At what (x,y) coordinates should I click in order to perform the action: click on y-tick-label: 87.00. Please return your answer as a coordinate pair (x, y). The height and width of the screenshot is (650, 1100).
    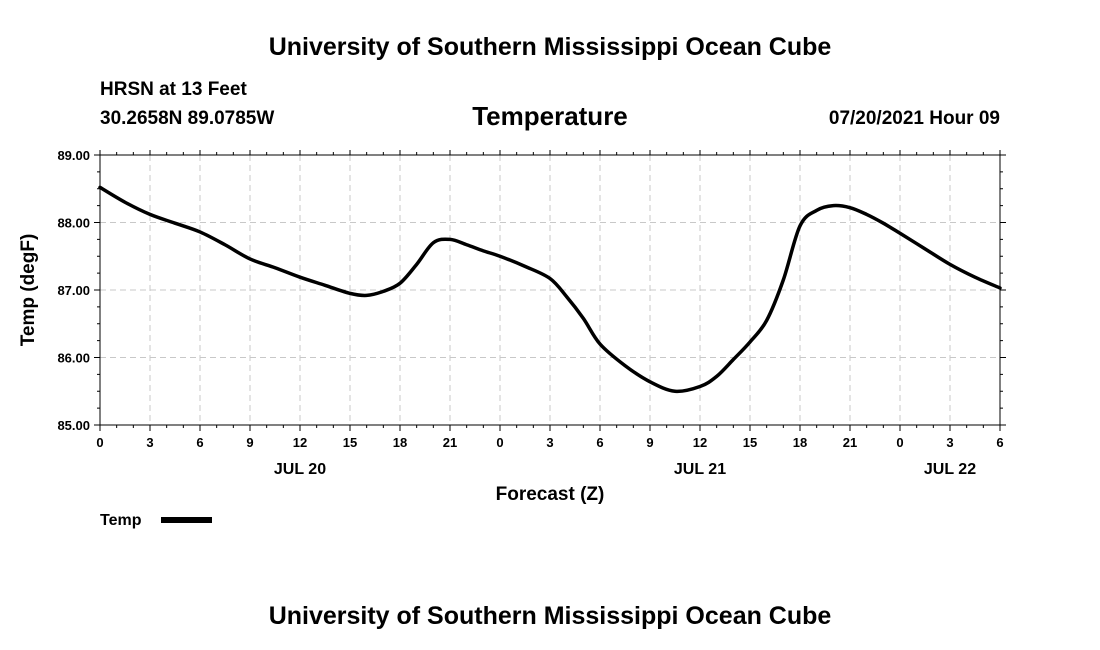
    Looking at the image, I should click on (73, 290).